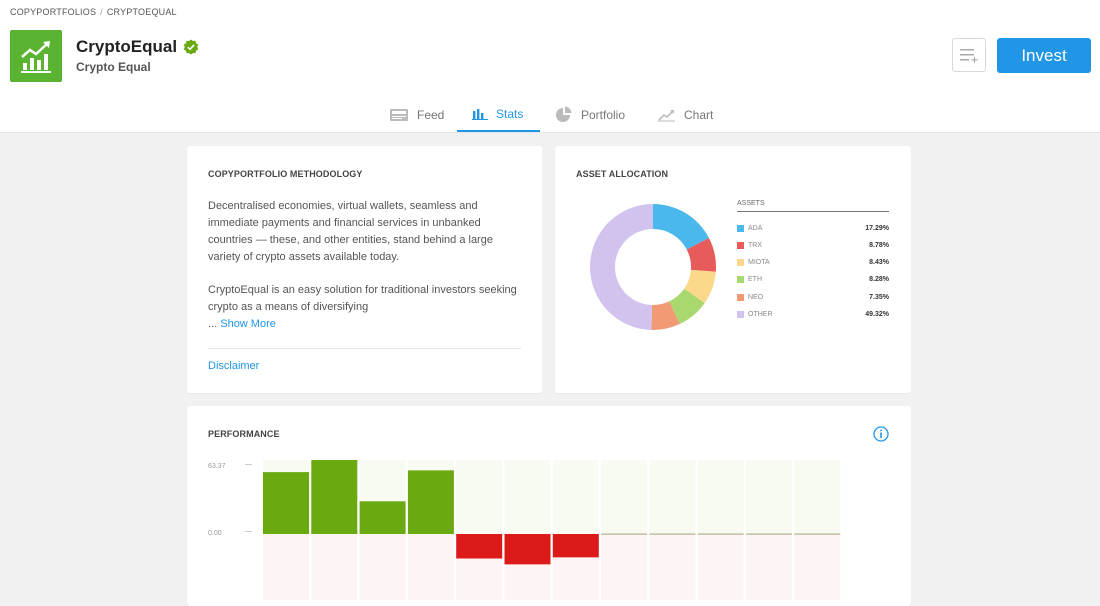 Image resolution: width=1100 pixels, height=606 pixels. Describe the element at coordinates (431, 115) in the screenshot. I see `tab-feed-label: Feed` at that location.